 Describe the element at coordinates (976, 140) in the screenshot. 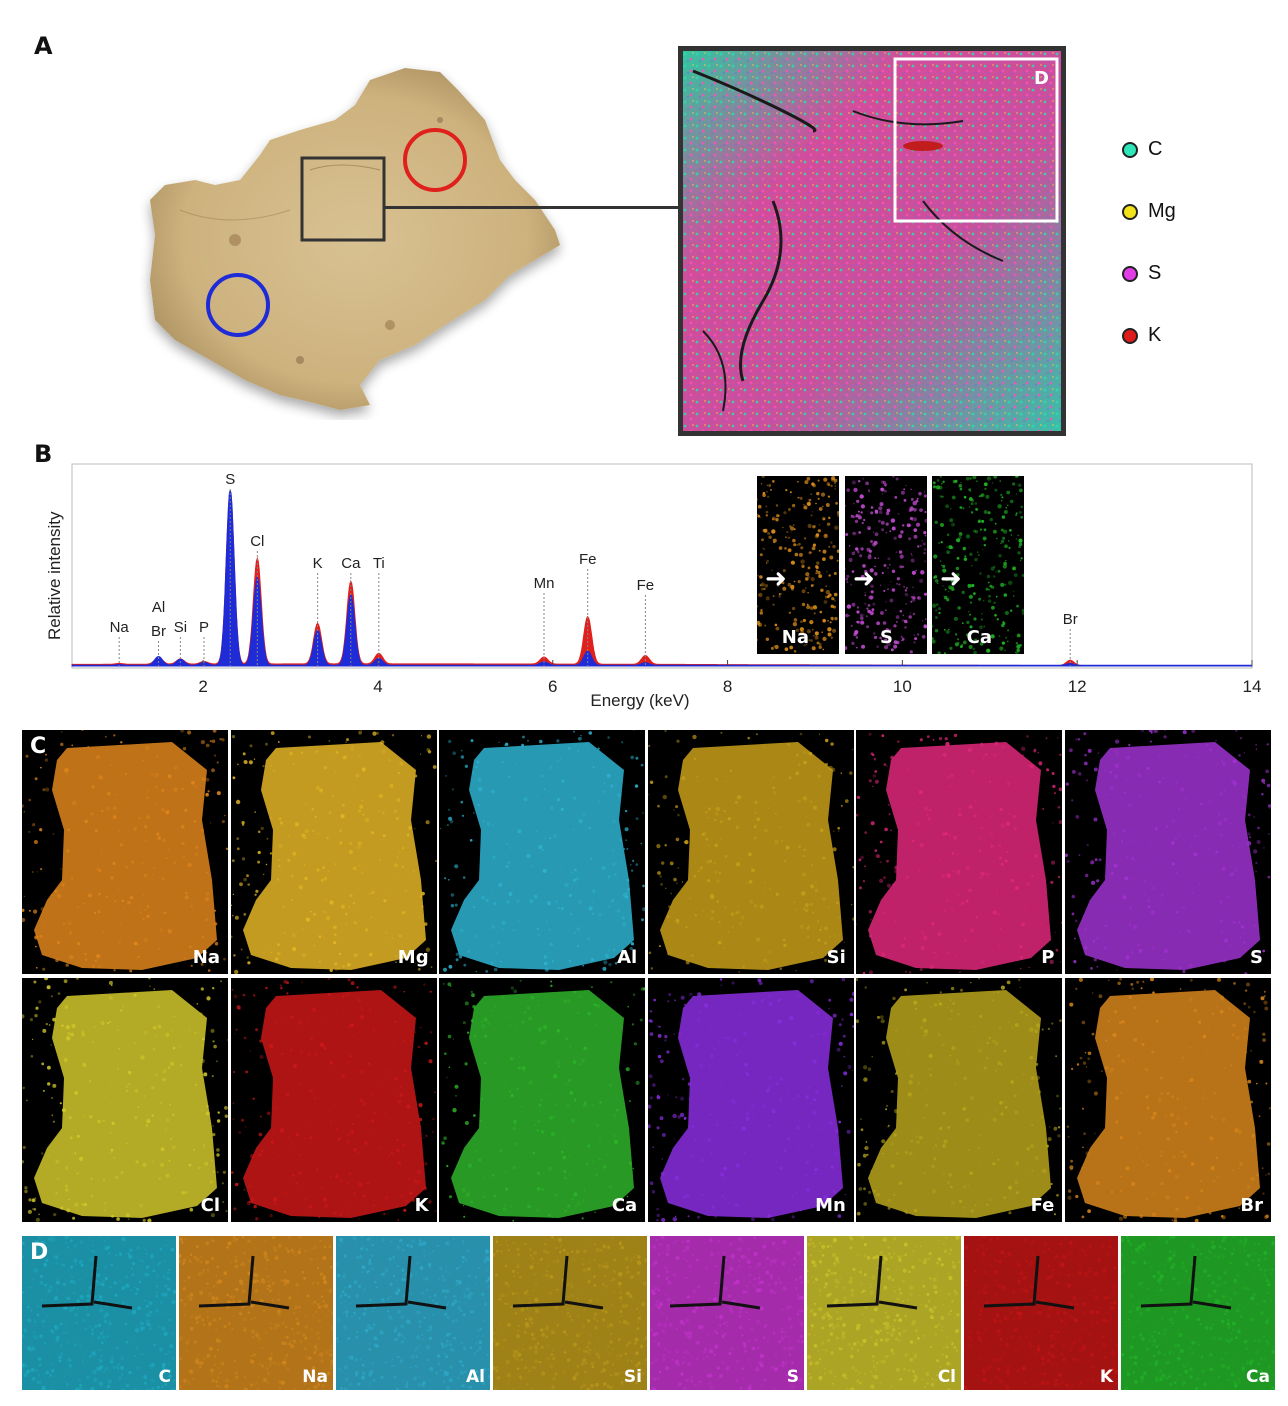

I see `inset-d-box` at that location.